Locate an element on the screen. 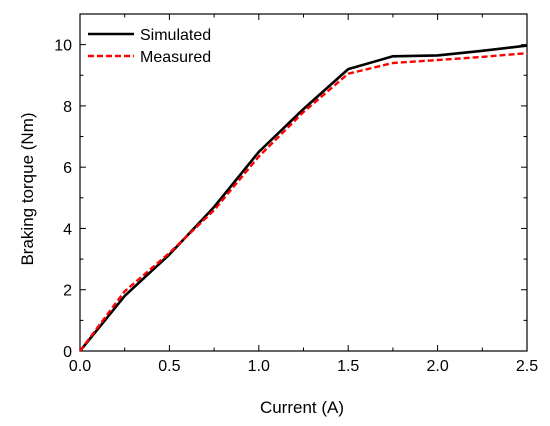 The height and width of the screenshot is (426, 550). y-axis-label: Braking torque (Nm) is located at coordinates (27, 188).